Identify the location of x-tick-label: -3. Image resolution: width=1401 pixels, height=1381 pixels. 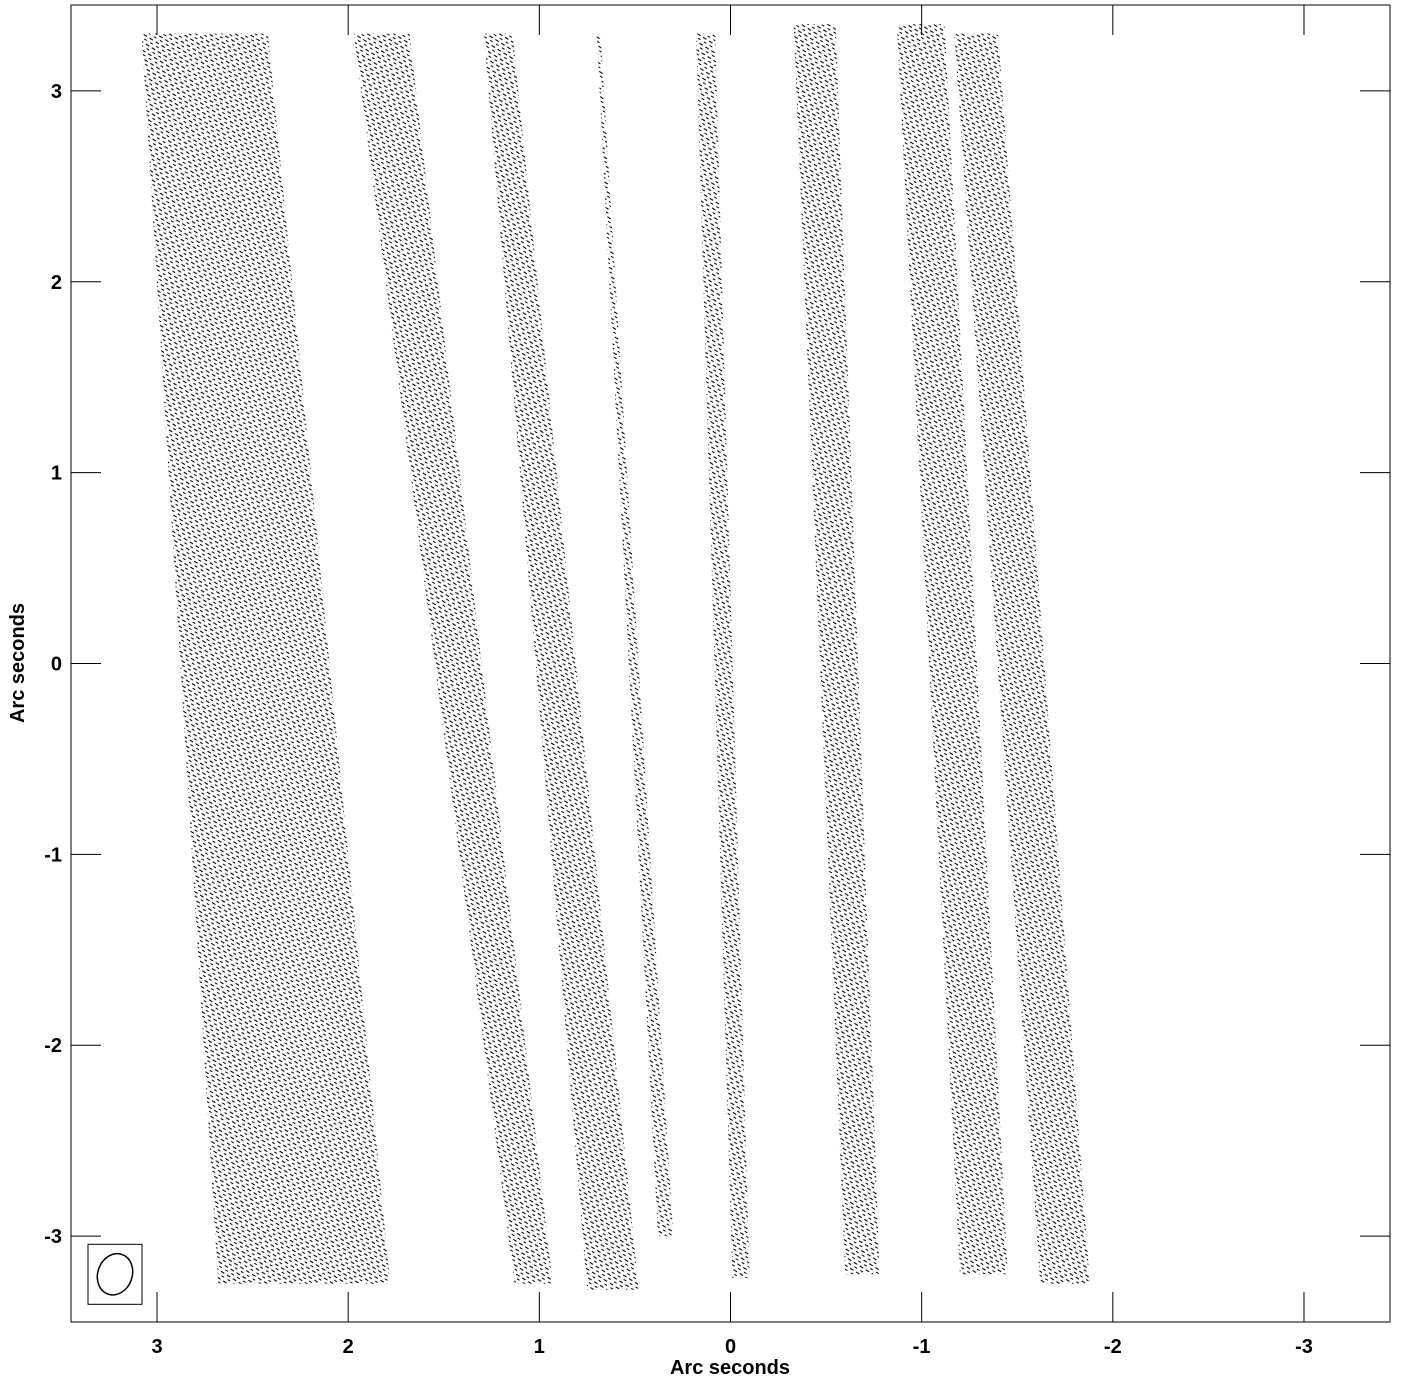
(1304, 1347).